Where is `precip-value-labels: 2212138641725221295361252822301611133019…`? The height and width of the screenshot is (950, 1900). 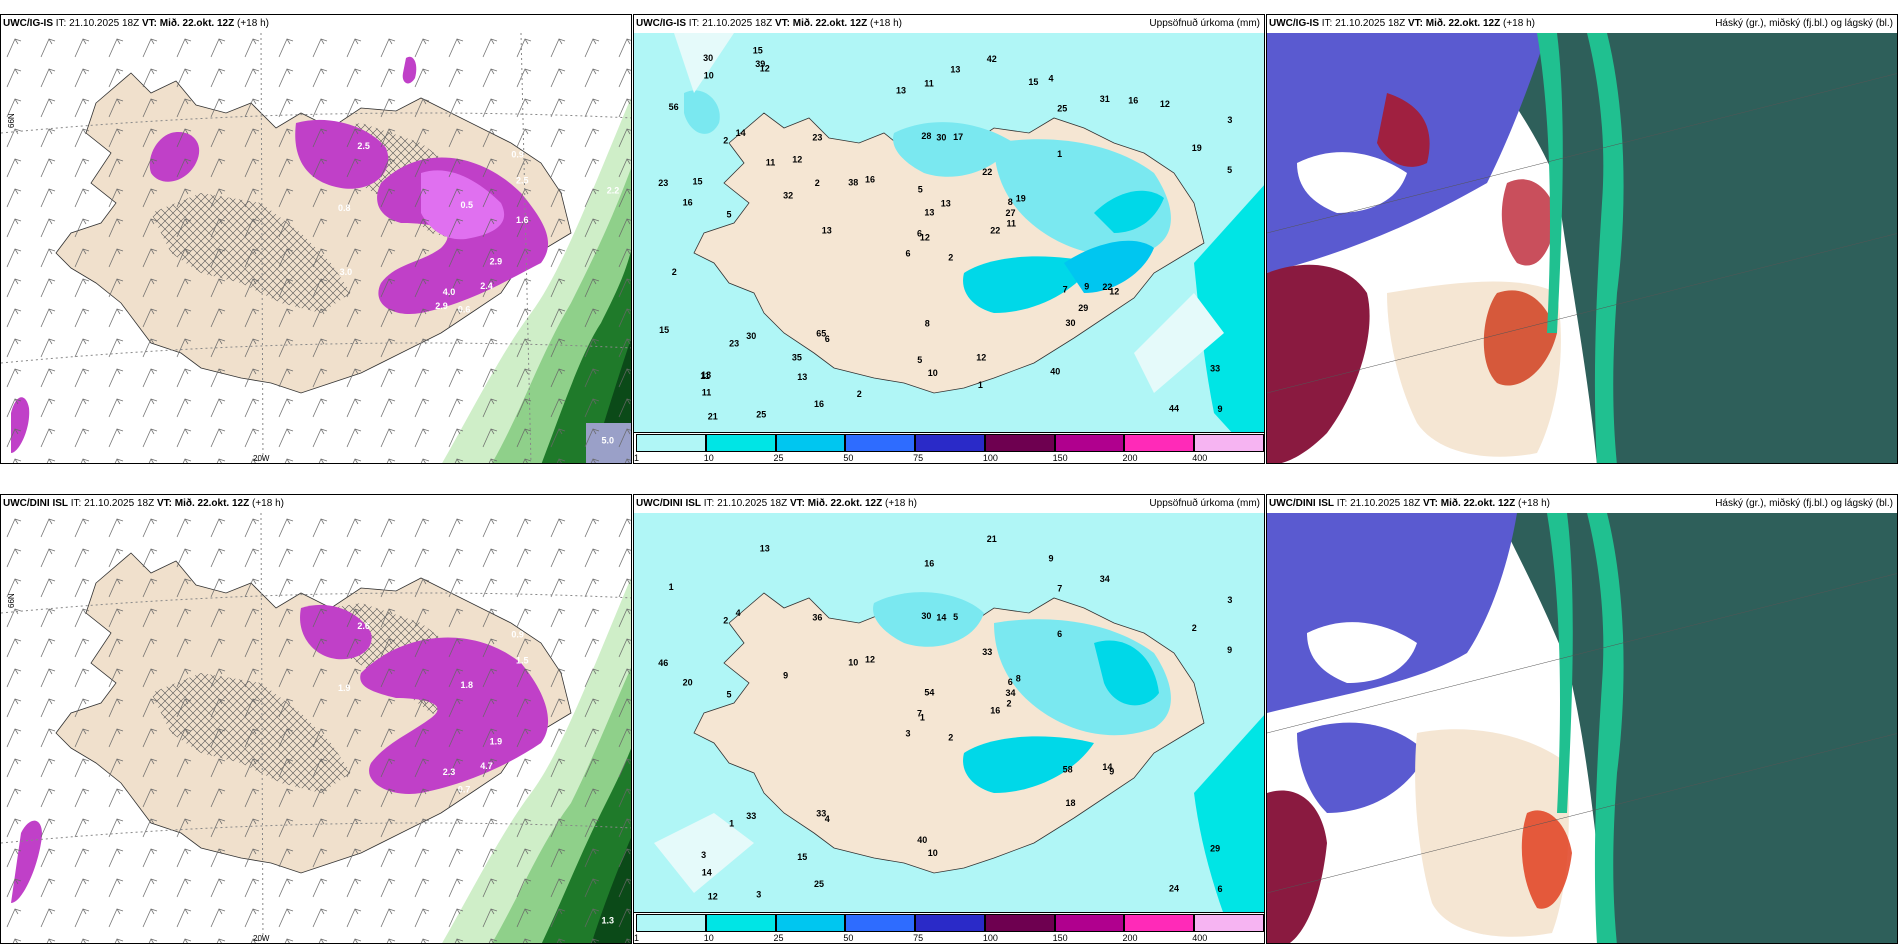
precip-value-labels: 2212138641725221295361252822301611133019… is located at coordinates (945, 233).